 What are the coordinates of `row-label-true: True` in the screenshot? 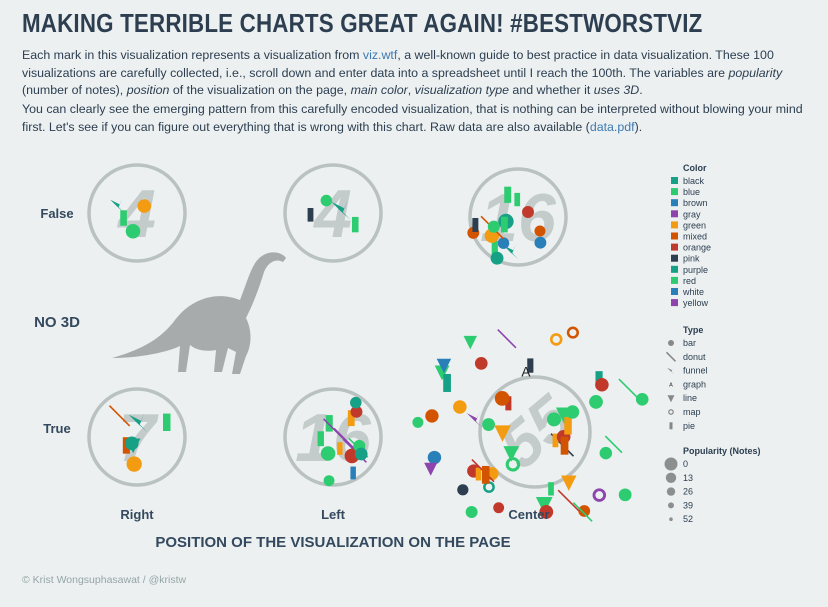 It's located at (56, 428).